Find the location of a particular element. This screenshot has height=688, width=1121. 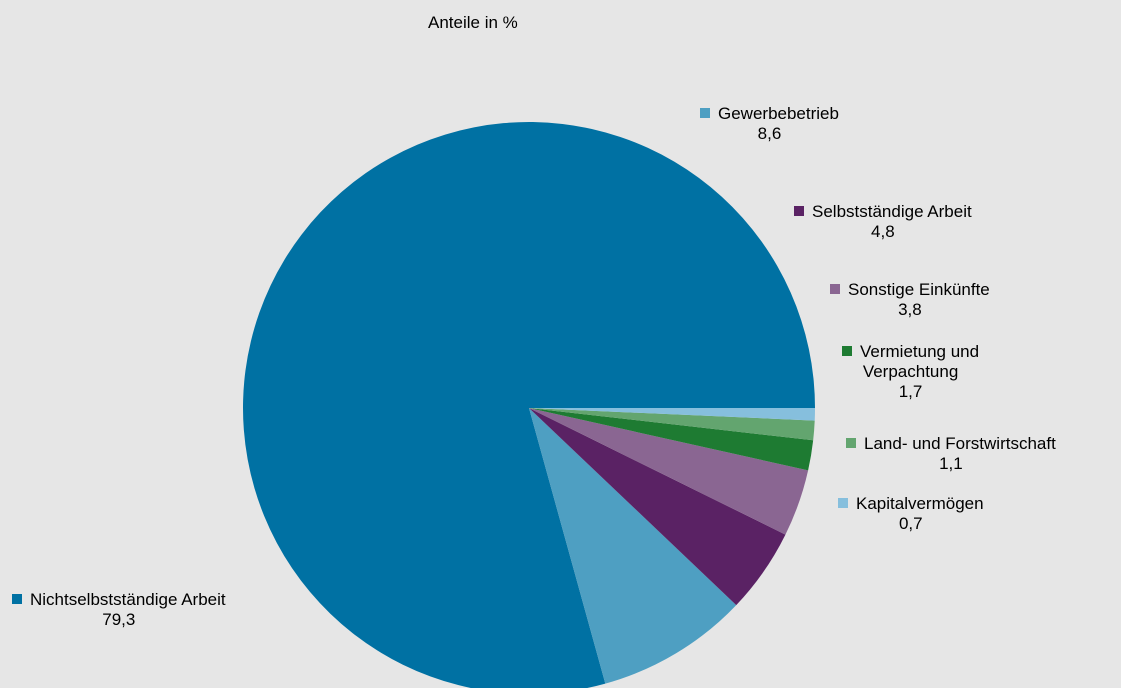

legend-swatch-selbststaendige-arbeit is located at coordinates (799, 211).